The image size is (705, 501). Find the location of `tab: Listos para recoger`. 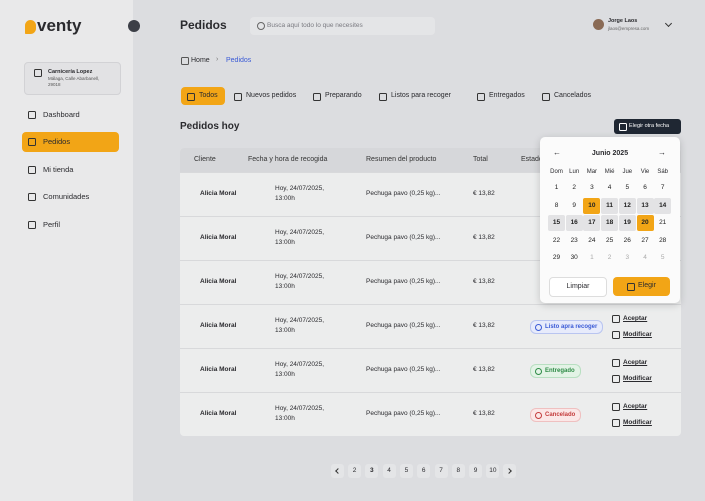

tab: Listos para recoger is located at coordinates (420, 96).